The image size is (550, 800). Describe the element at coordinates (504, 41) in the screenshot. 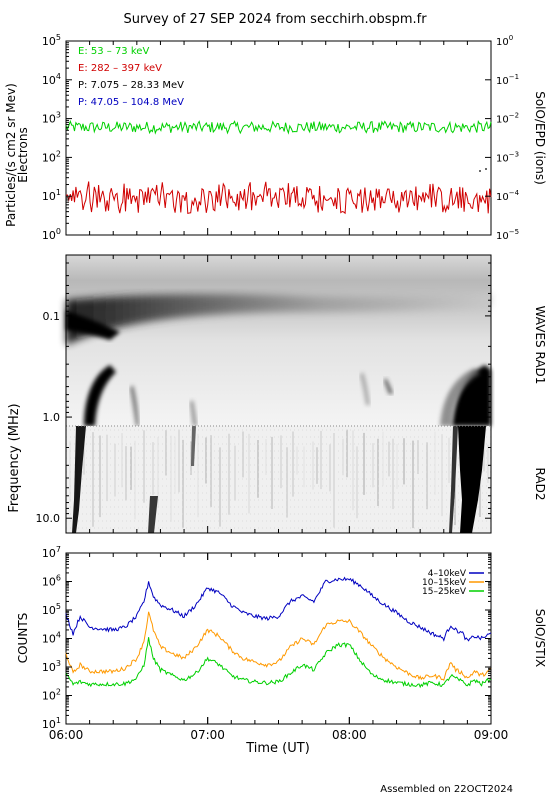

I see `epd-ytick-right-label: 10⁰` at that location.